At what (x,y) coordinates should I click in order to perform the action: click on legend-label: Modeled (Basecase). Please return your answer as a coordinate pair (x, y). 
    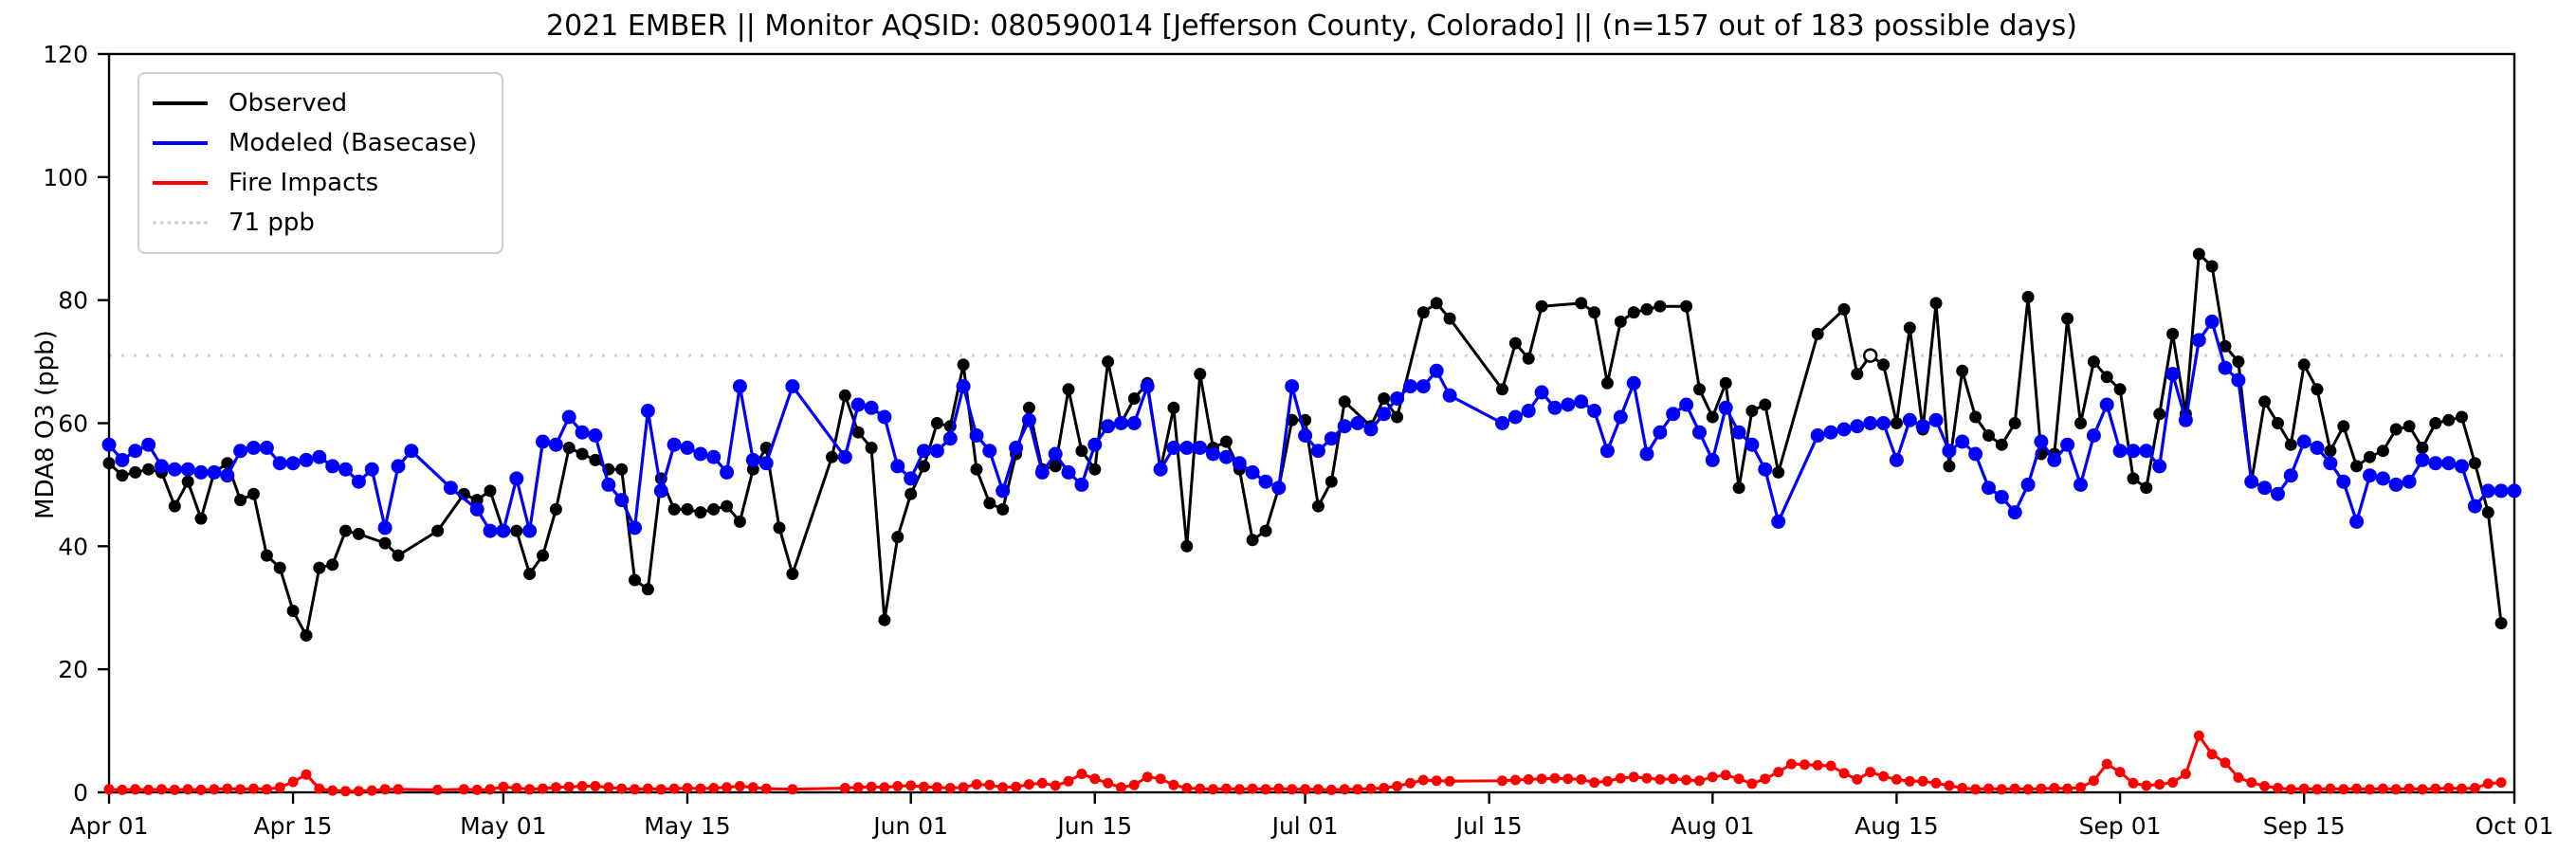
    Looking at the image, I should click on (353, 143).